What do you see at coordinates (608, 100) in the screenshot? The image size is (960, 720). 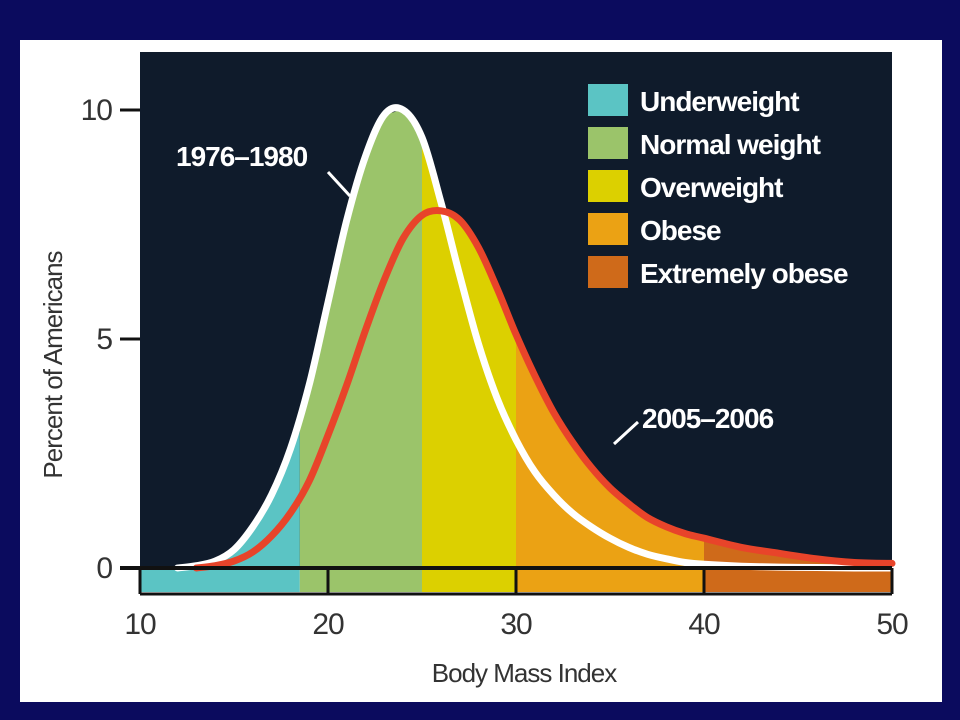 I see `legend-swatch-underweight` at bounding box center [608, 100].